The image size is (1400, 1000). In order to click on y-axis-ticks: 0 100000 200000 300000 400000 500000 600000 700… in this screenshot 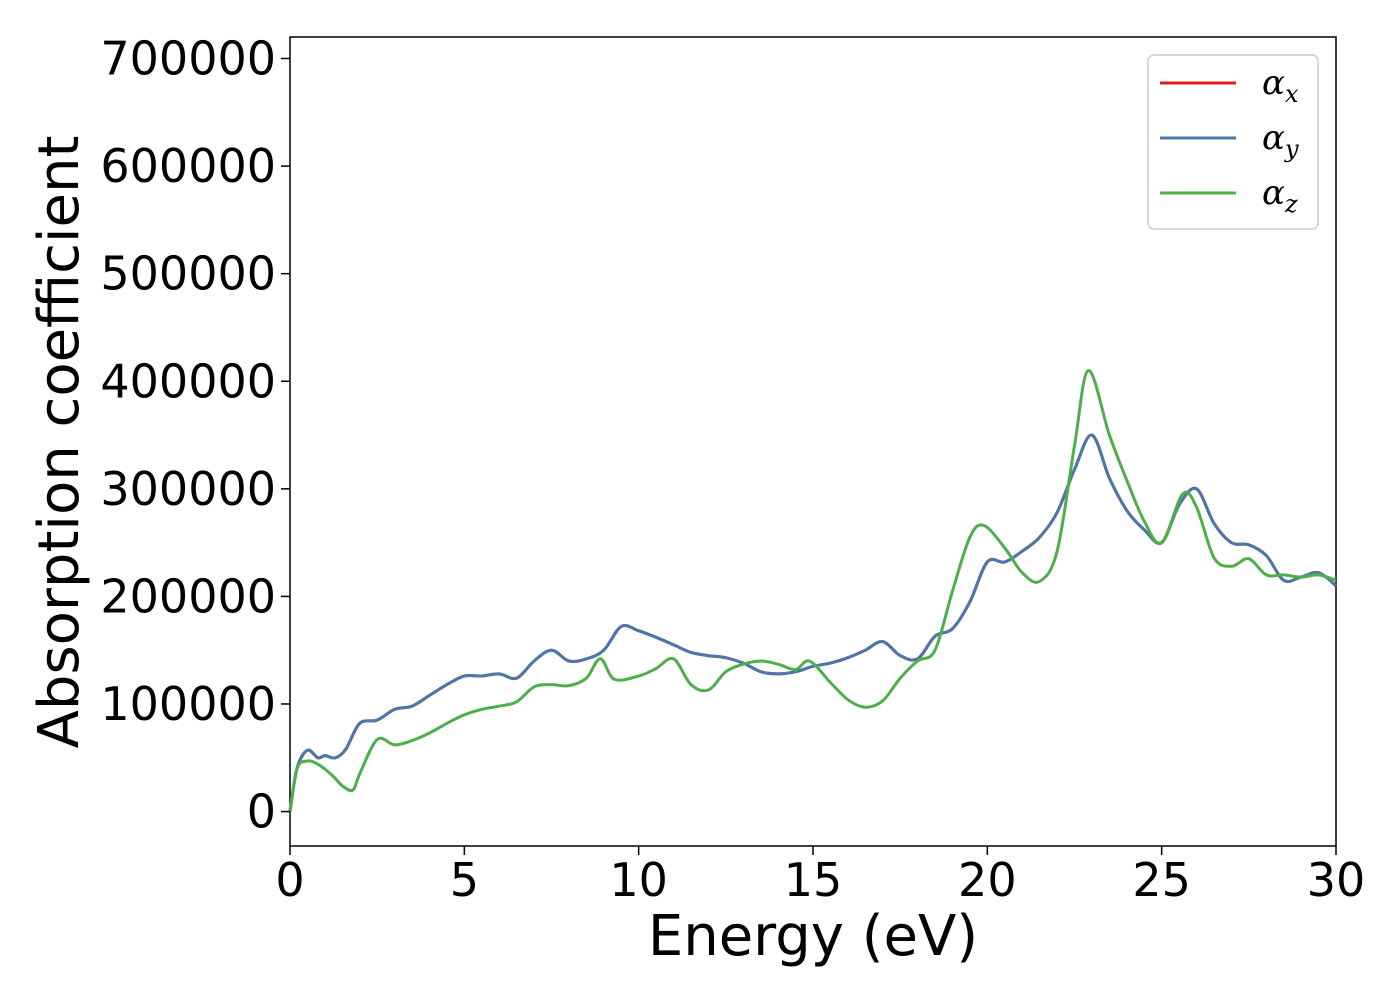, I will do `click(195, 435)`.